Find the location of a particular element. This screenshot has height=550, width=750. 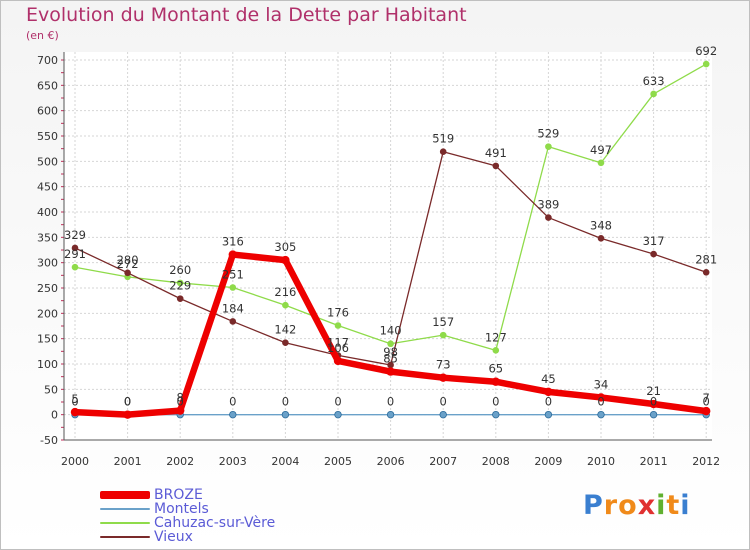

y-tick-label: 350 is located at coordinates (47, 237).